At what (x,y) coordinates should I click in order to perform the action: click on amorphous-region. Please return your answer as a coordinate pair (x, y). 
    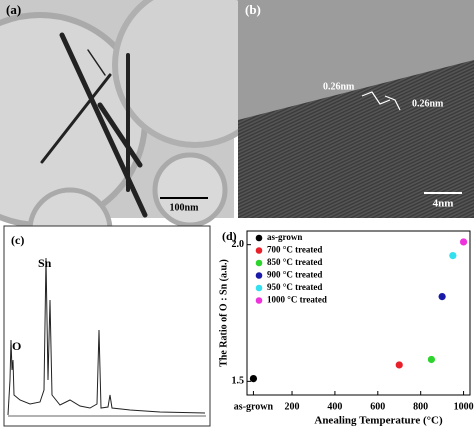
    Looking at the image, I should click on (356, 60).